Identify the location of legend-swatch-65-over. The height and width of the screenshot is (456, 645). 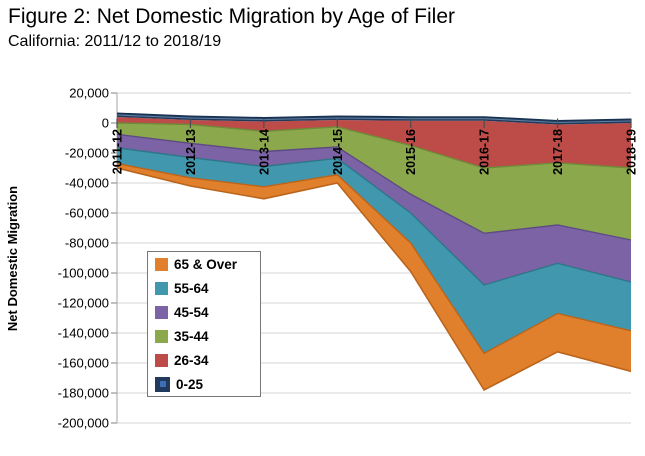
(161, 264).